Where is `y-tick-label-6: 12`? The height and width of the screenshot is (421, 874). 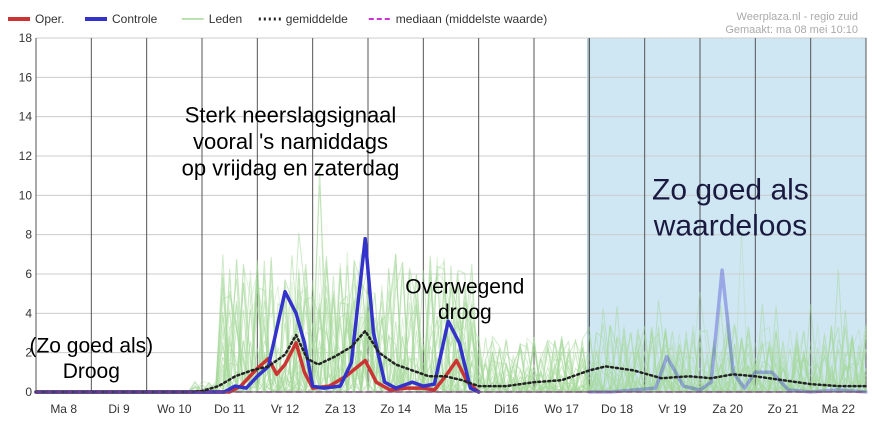 y-tick-label-6: 12 is located at coordinates (26, 156).